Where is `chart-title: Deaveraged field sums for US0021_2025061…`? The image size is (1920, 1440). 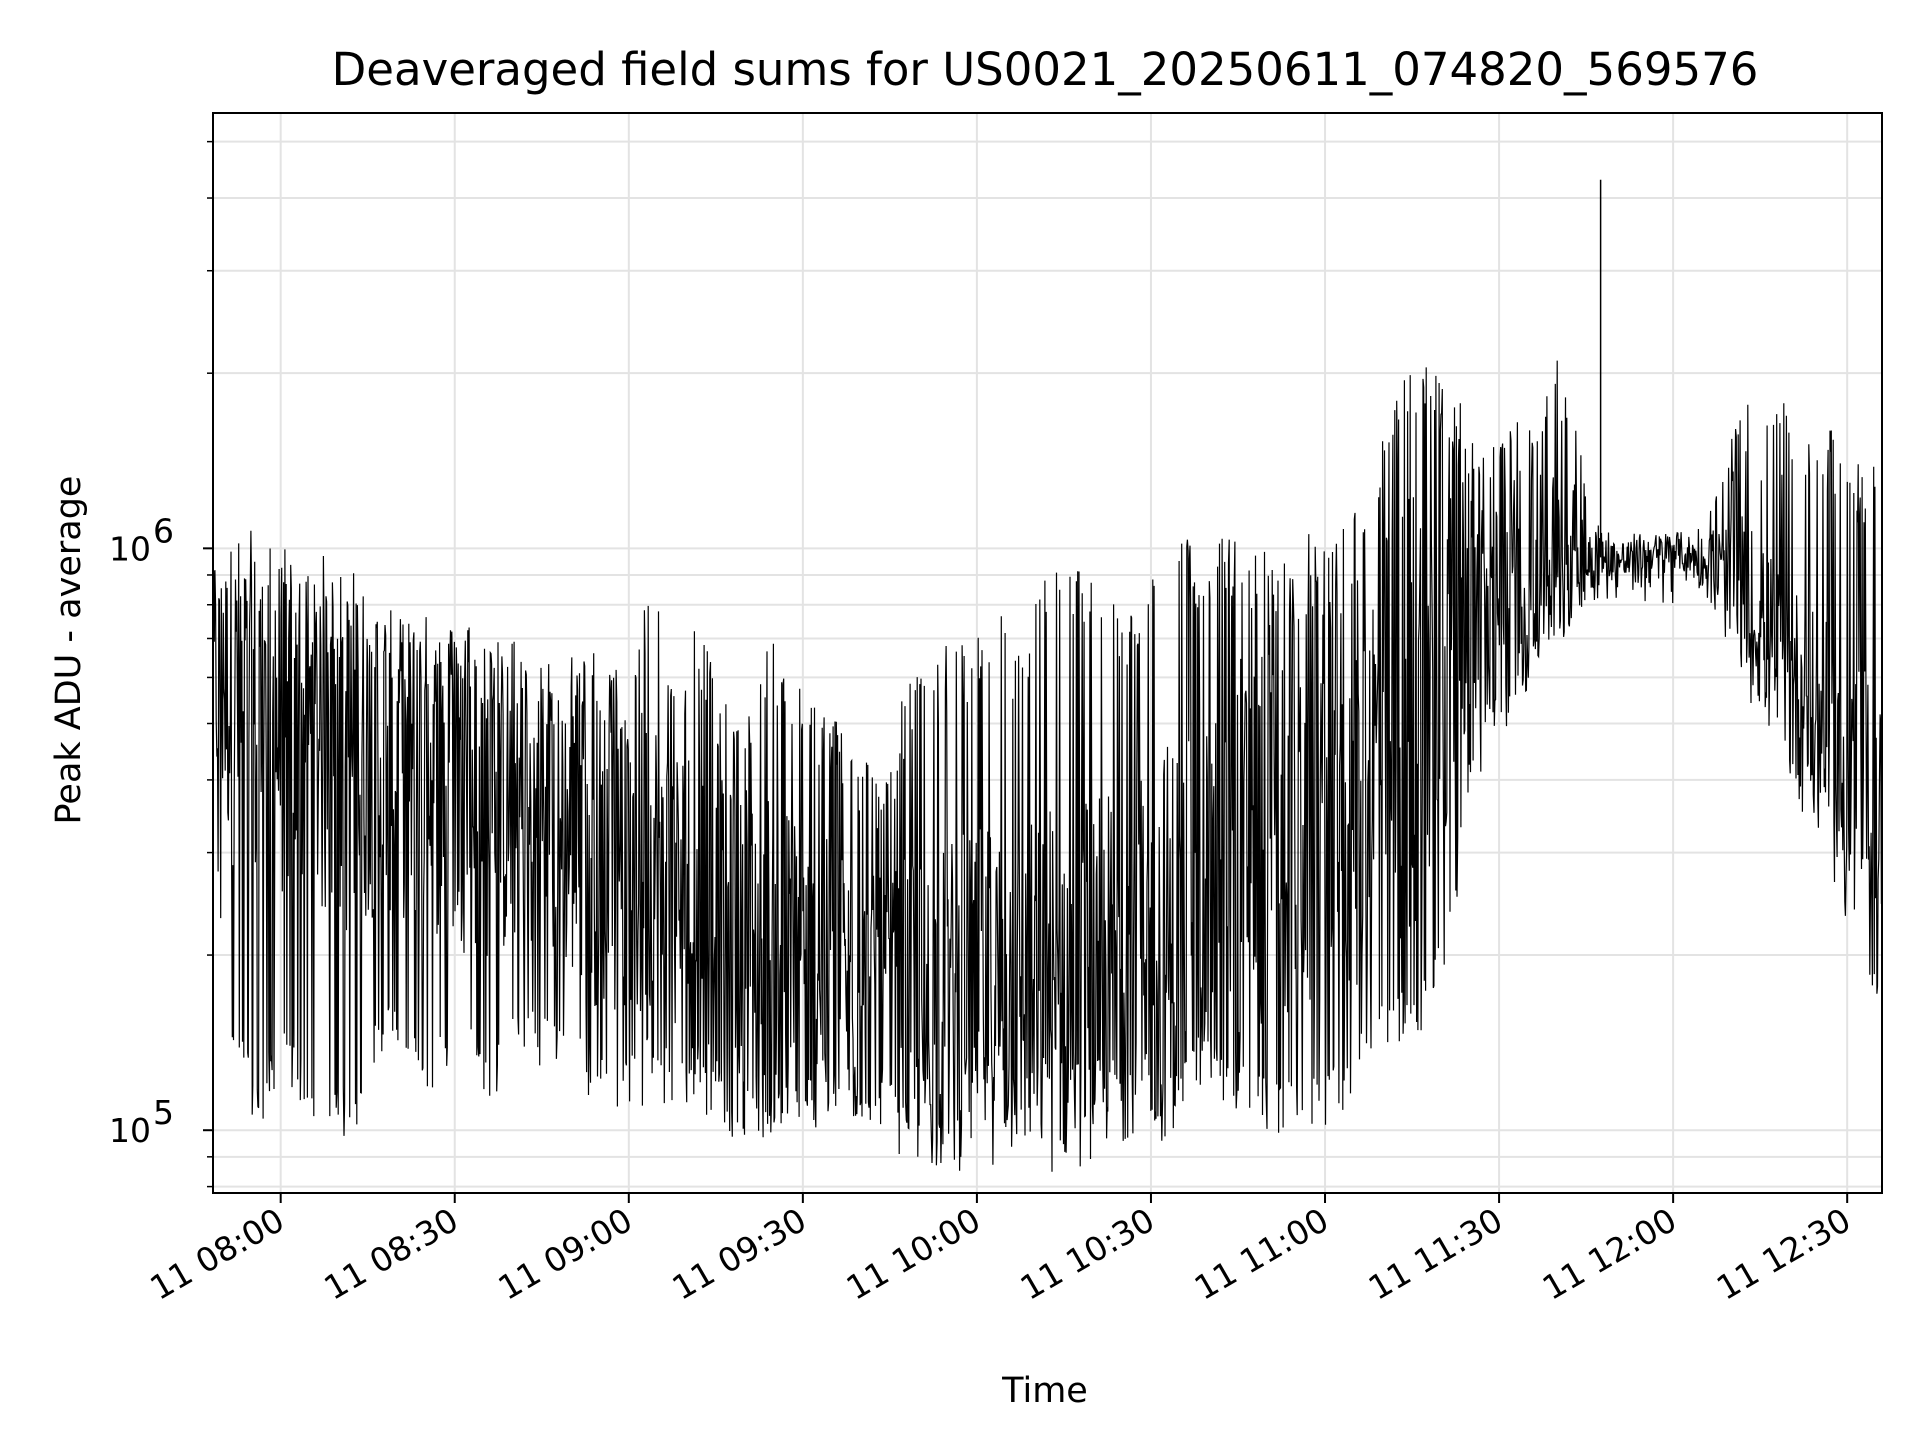 chart-title: Deaveraged field sums for US0021_2025061… is located at coordinates (1045, 69).